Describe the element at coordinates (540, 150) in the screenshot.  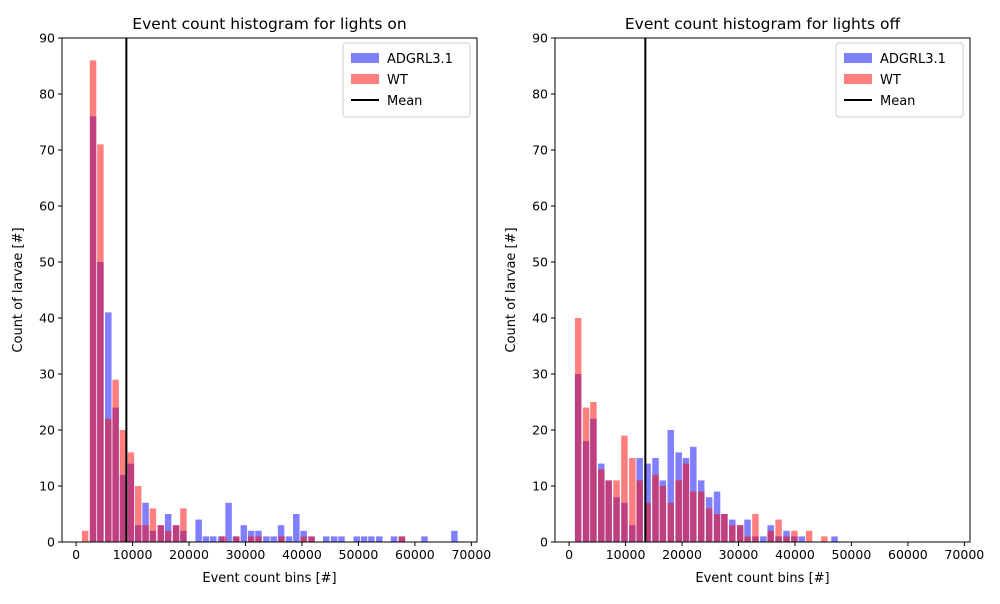
I see `y-tick-label: 70` at that location.